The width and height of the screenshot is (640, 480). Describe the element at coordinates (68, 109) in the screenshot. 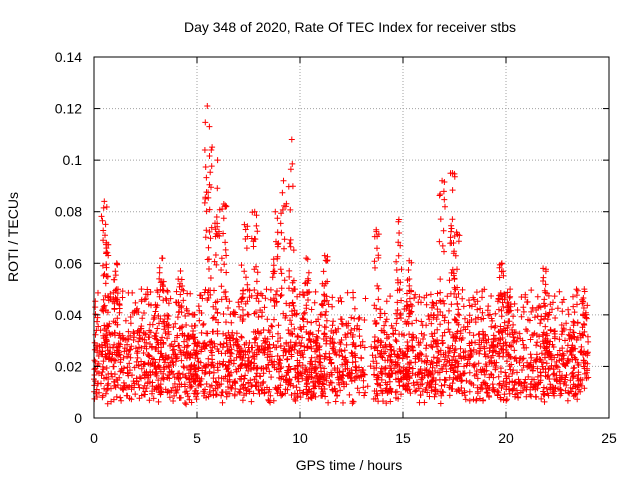

I see `y-tick-label: 0.12` at that location.